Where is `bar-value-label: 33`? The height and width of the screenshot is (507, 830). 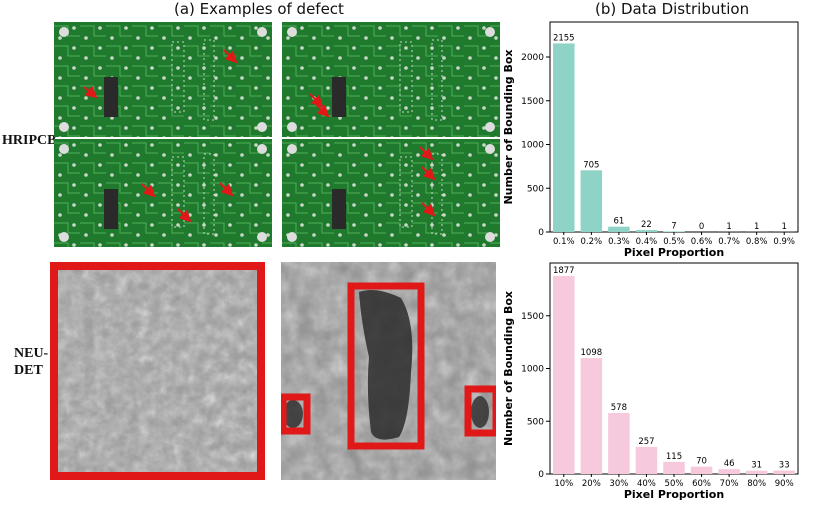
bar-value-label: 33 is located at coordinates (784, 466).